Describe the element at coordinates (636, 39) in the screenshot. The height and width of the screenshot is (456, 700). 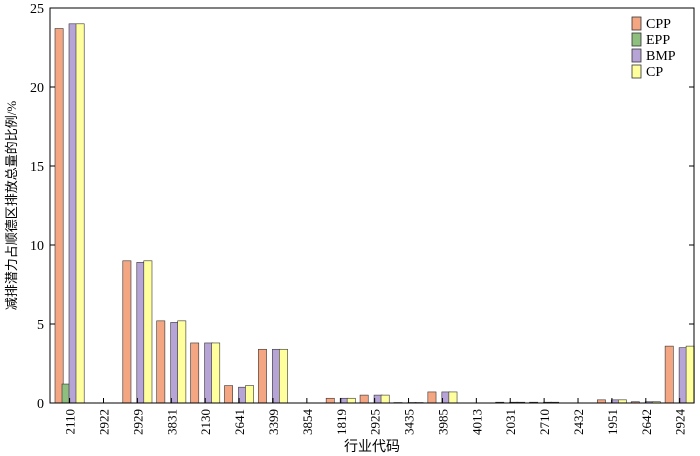
I see `legend-swatch-epp` at that location.